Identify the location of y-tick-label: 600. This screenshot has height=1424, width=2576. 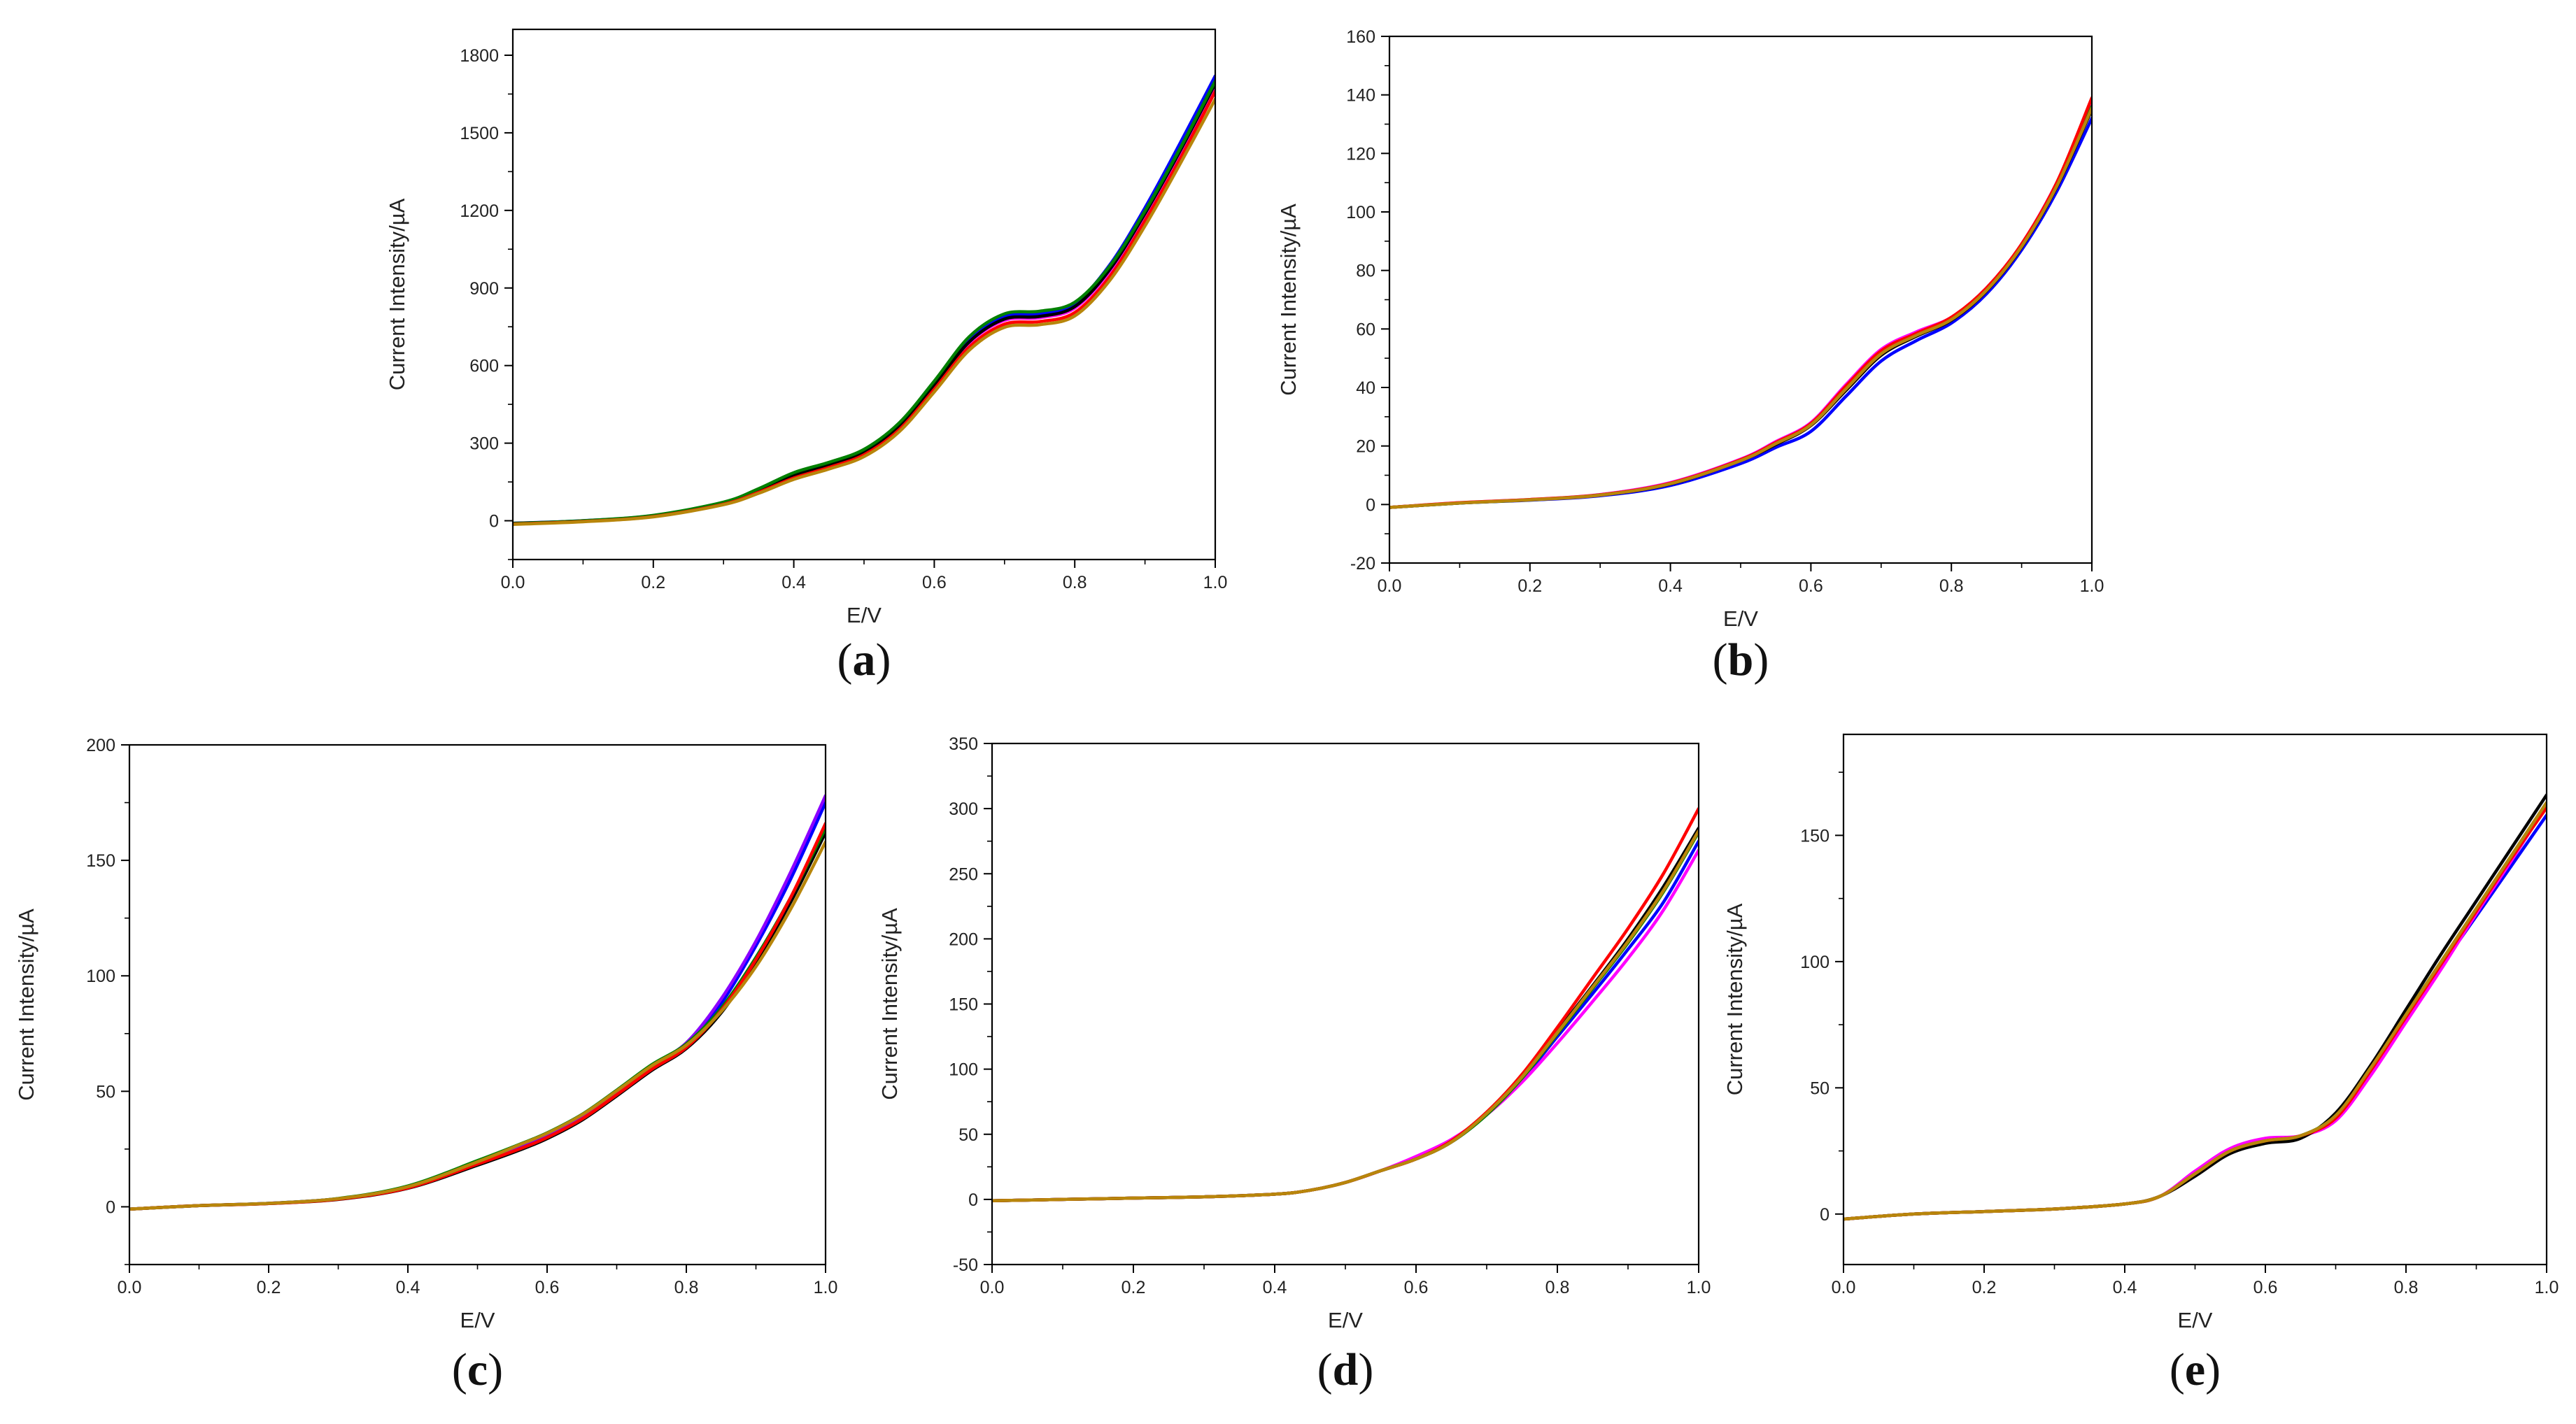
(484, 366).